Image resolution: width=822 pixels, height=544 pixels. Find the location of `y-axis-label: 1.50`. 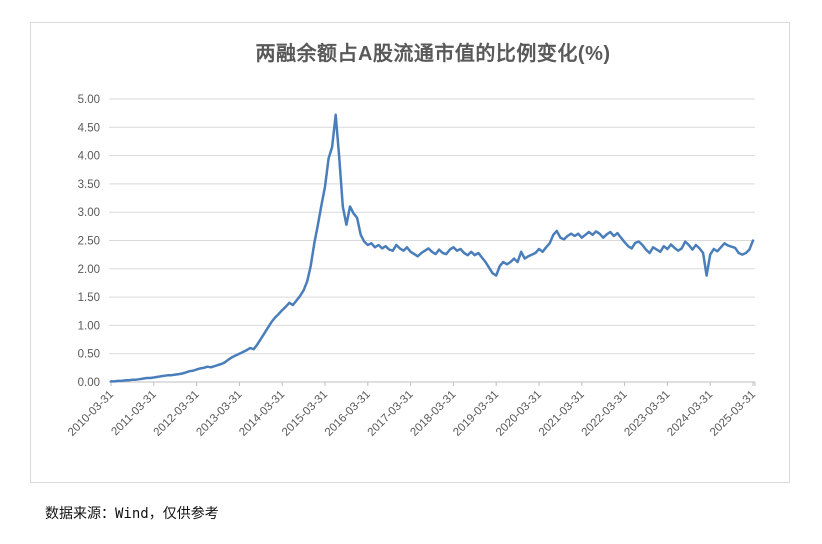

y-axis-label: 1.50 is located at coordinates (89, 298).